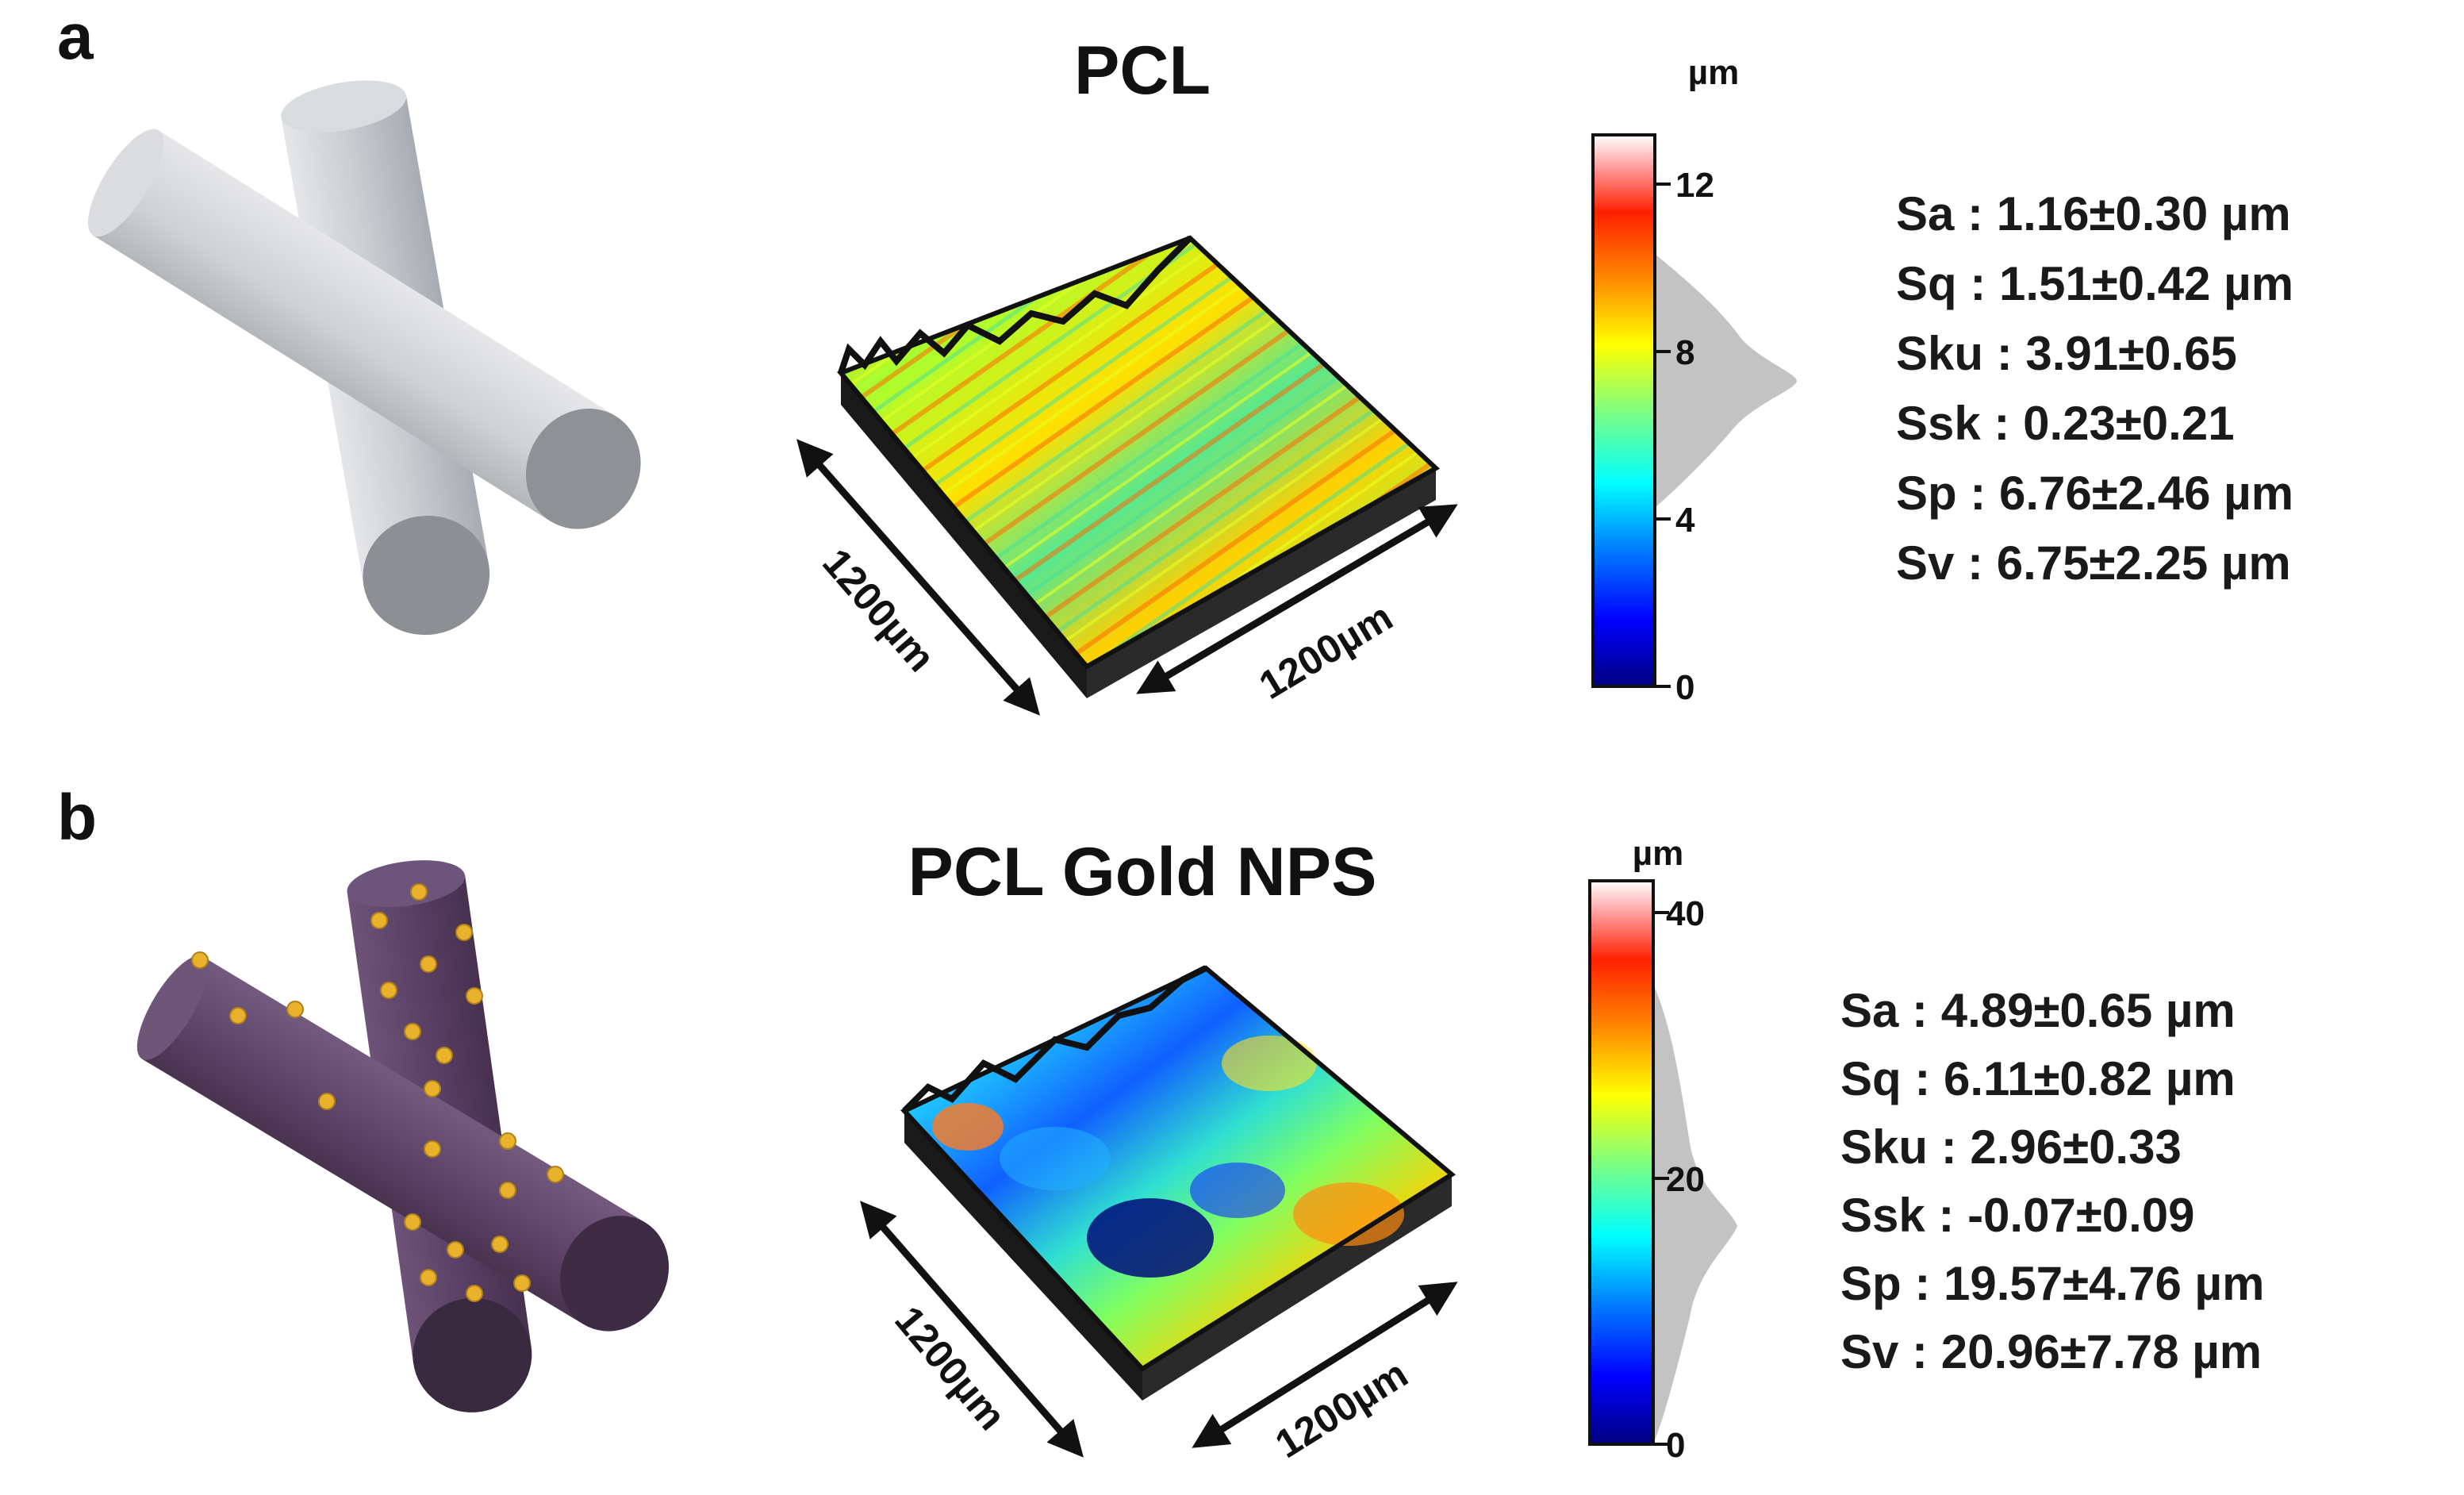 The height and width of the screenshot is (1495, 2464). Describe the element at coordinates (377, 1092) in the screenshot. I see `gold-nanoparticles` at that location.